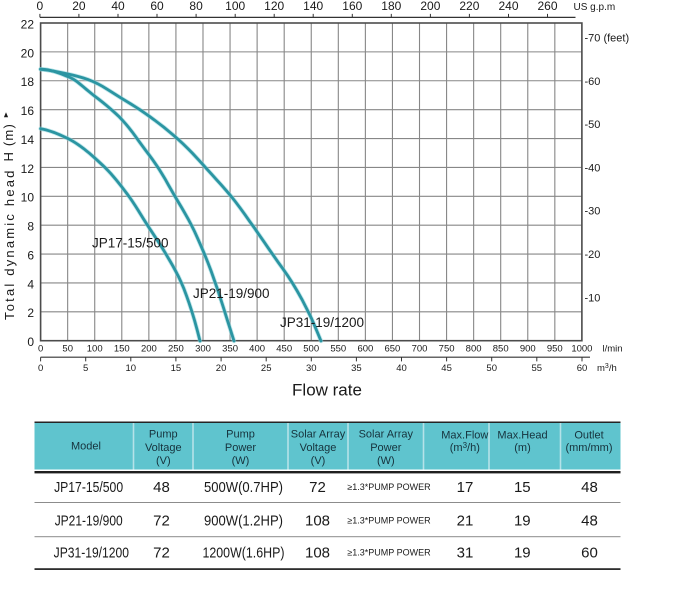  Describe the element at coordinates (547, 6) in the screenshot. I see `svg-text: 260` at that location.